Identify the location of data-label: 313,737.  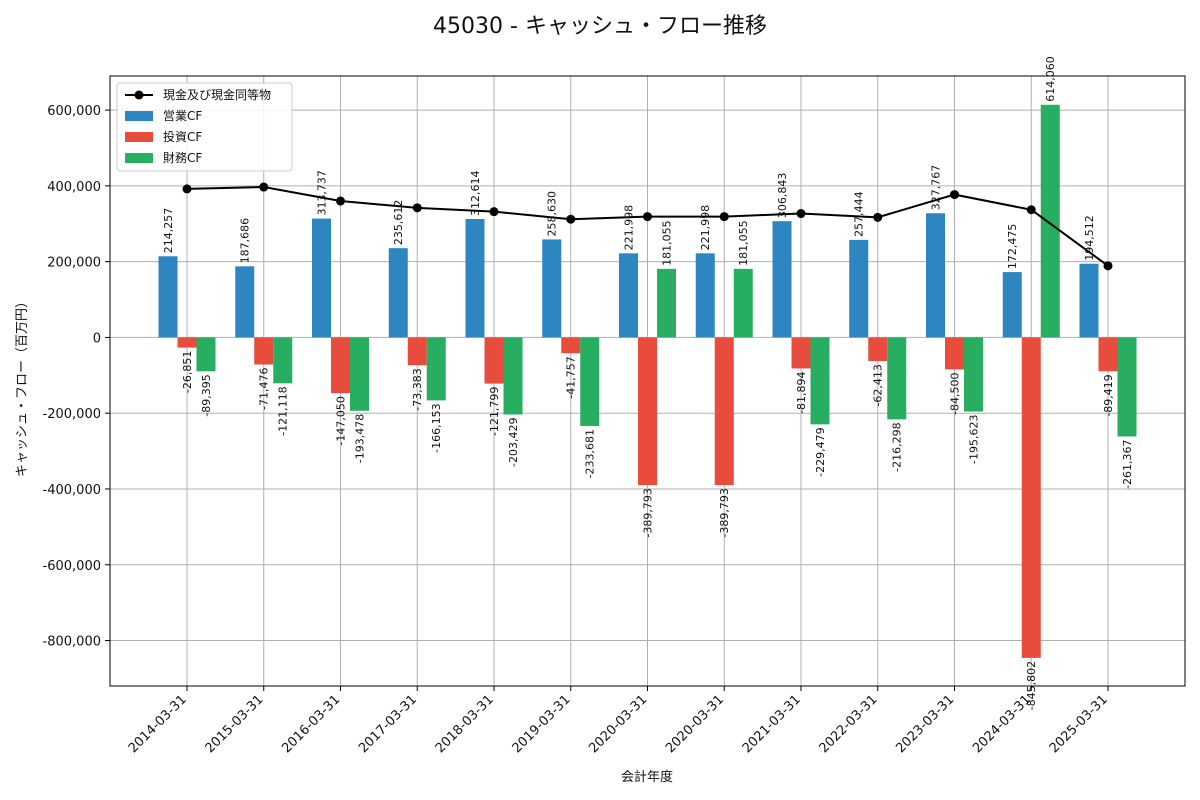
(322, 193).